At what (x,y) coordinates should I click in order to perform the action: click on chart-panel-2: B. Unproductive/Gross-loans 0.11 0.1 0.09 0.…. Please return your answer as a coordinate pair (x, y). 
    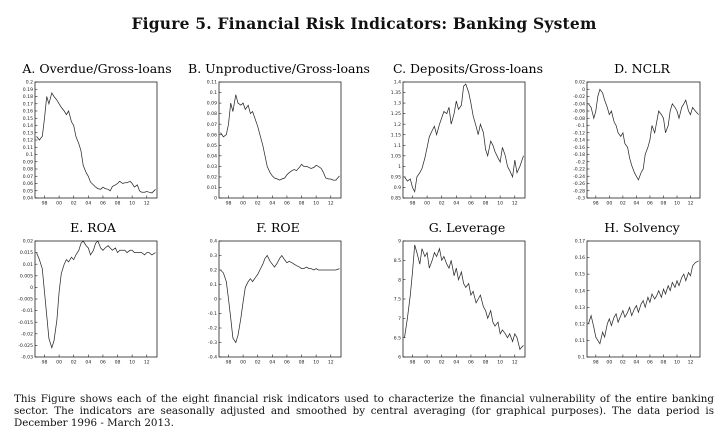
    Looking at the image, I should click on (279, 134).